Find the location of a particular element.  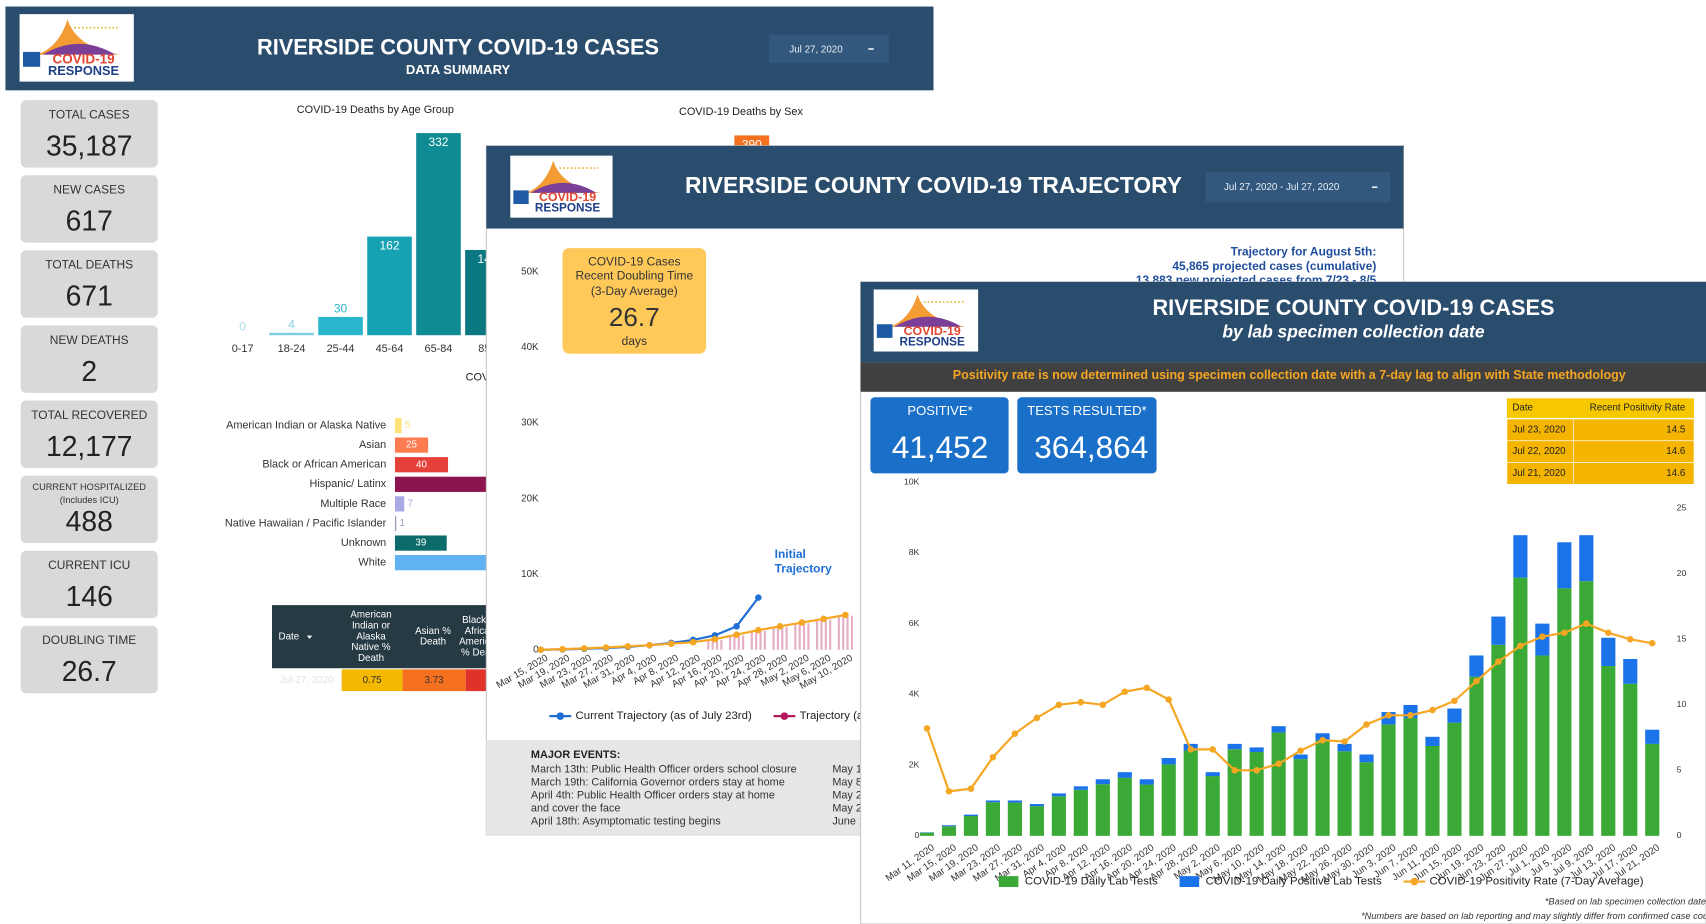

logo-text: RESPONSE is located at coordinates (84, 70).